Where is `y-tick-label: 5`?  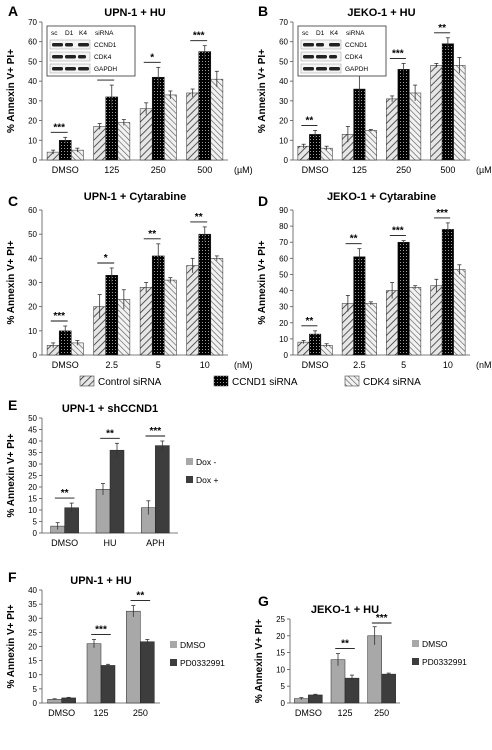 y-tick-label: 5 is located at coordinates (35, 522).